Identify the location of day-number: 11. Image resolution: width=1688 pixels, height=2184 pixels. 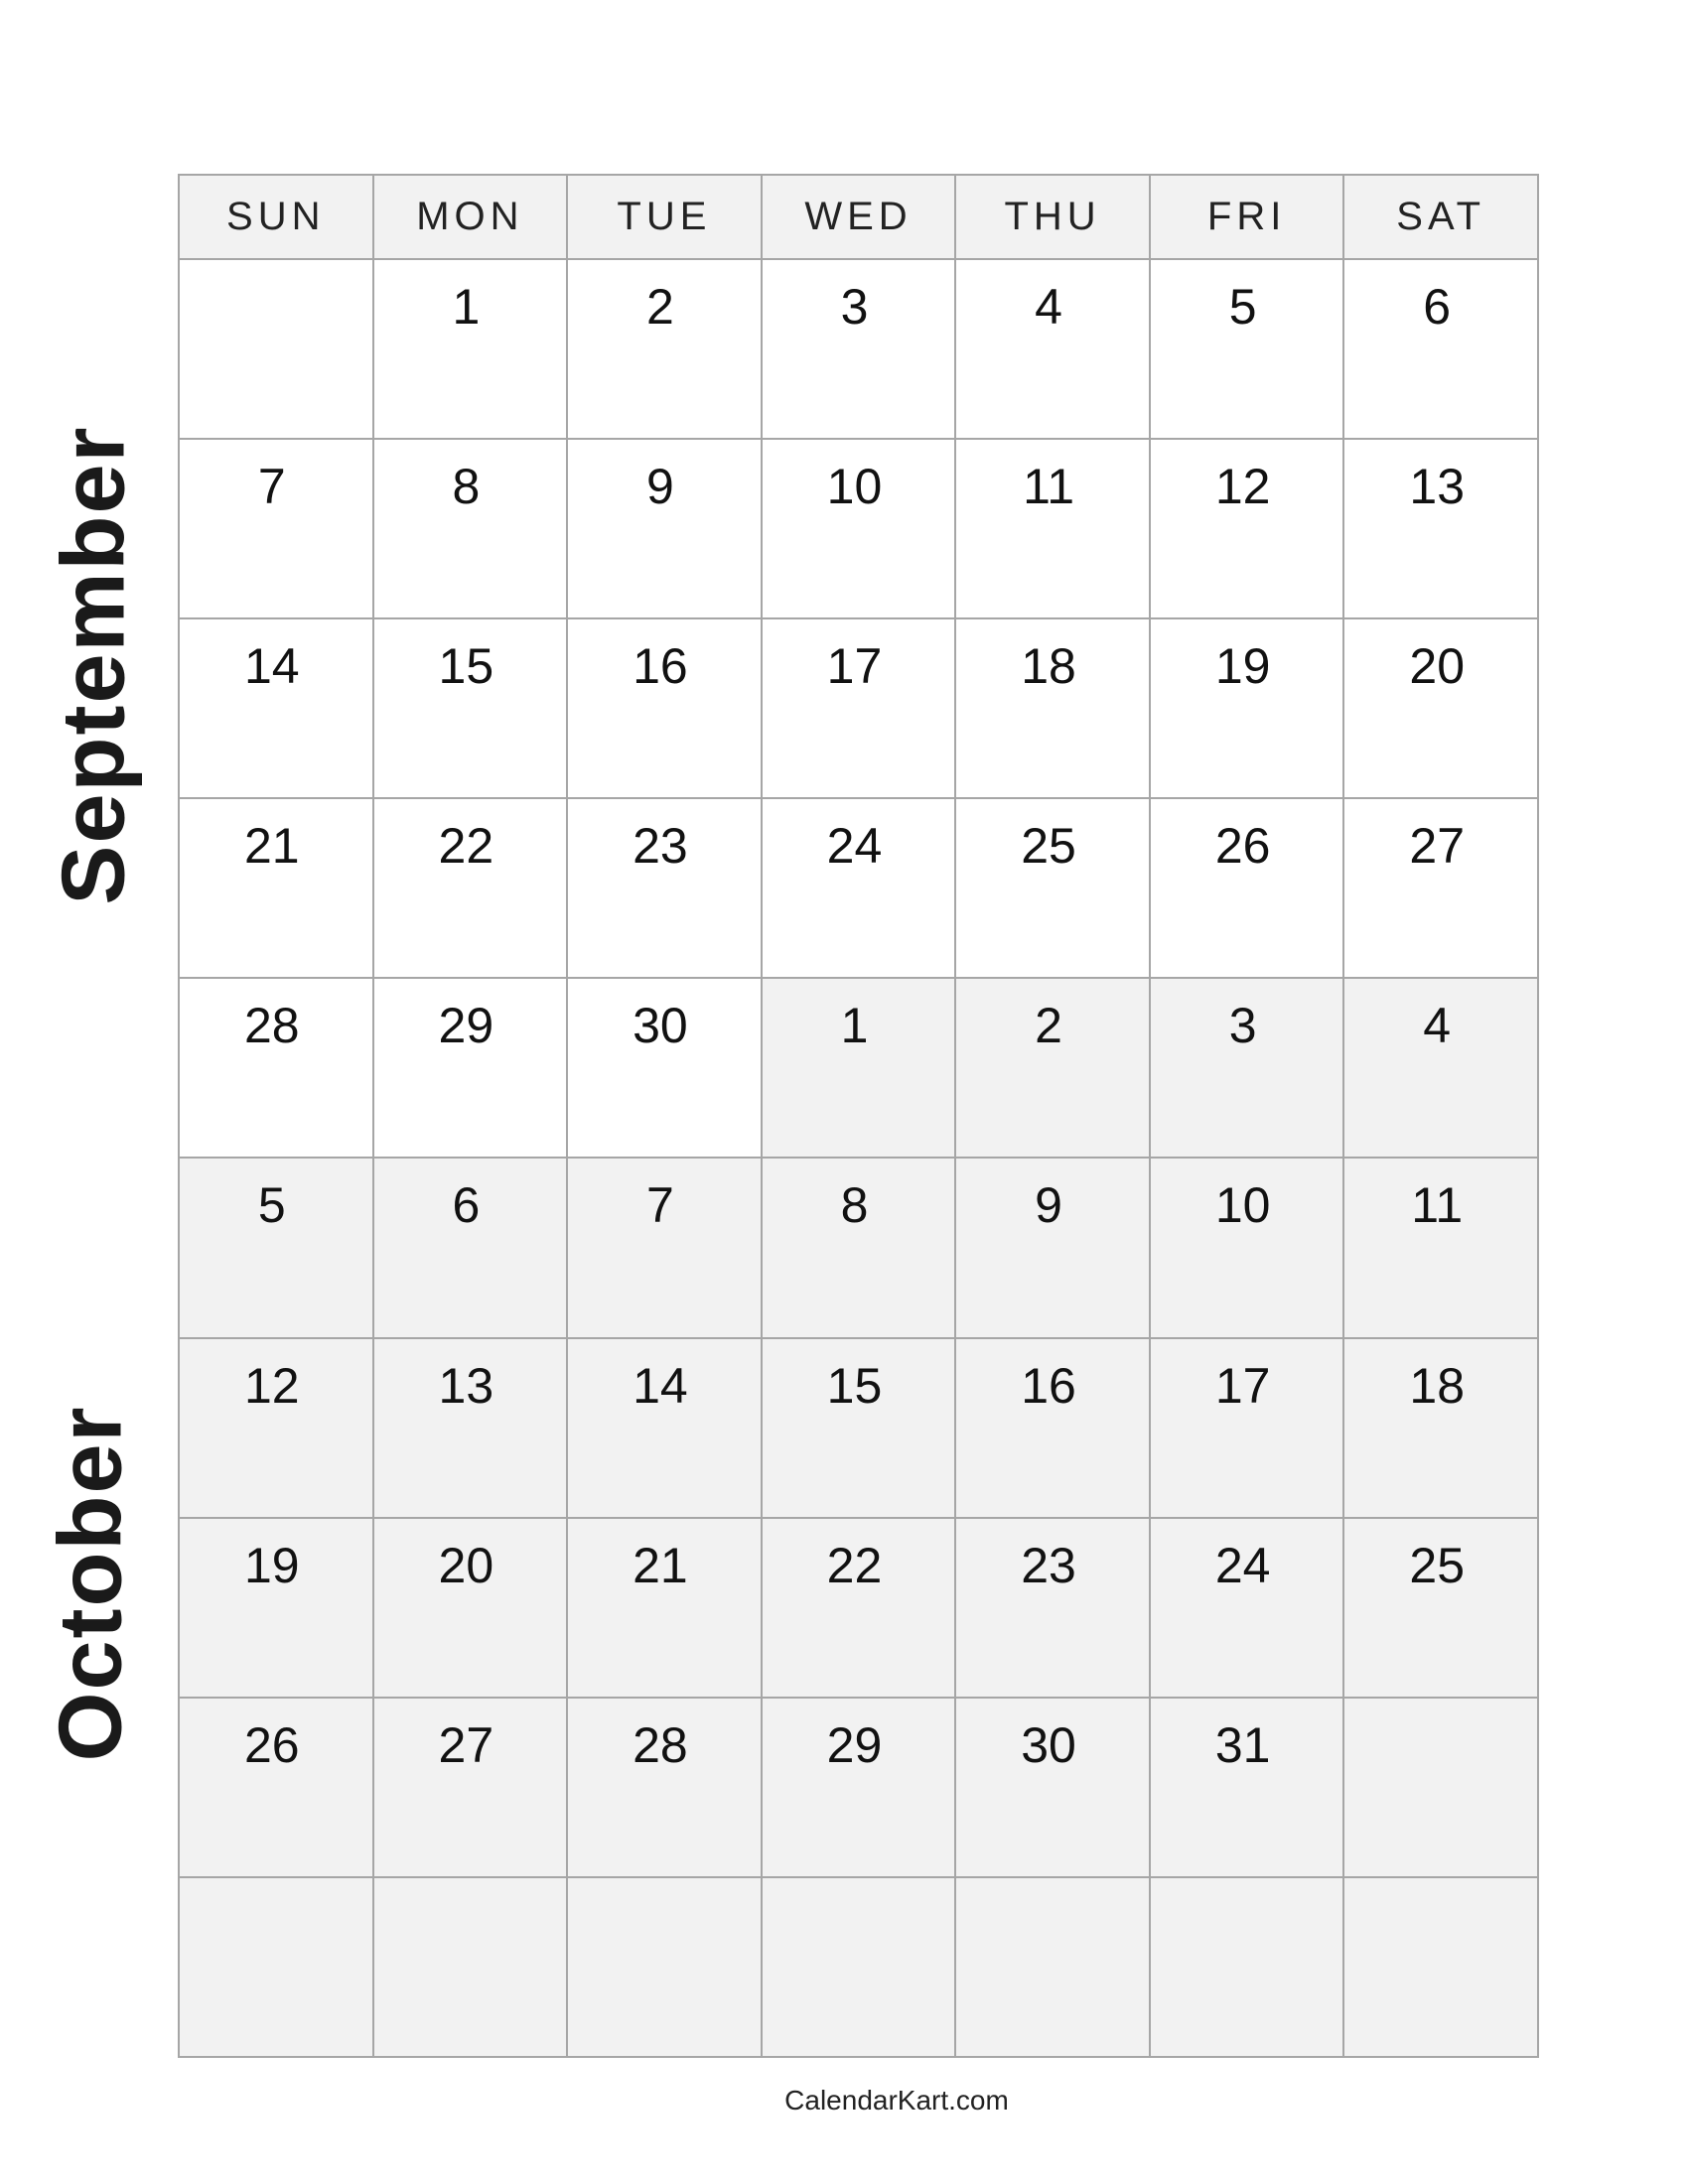
(1437, 1205).